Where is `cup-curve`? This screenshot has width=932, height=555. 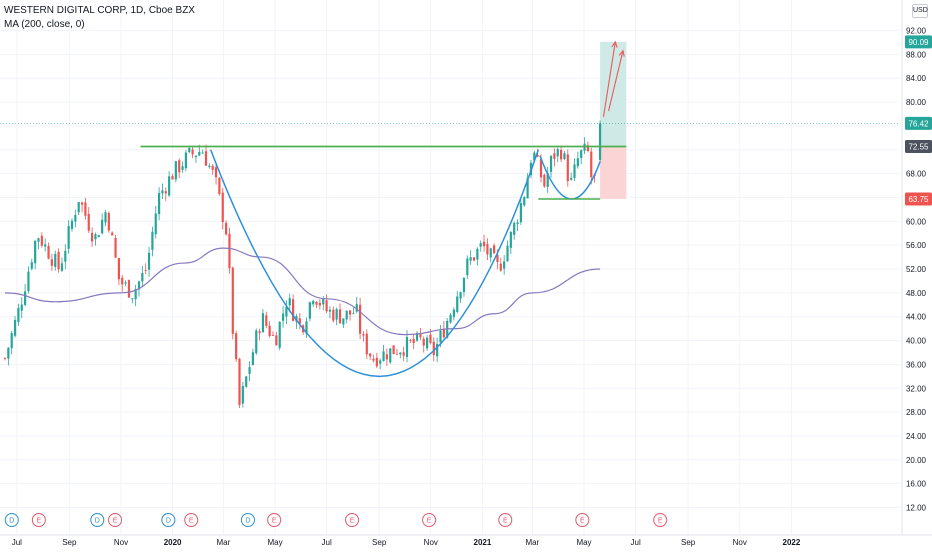 cup-curve is located at coordinates (374, 263).